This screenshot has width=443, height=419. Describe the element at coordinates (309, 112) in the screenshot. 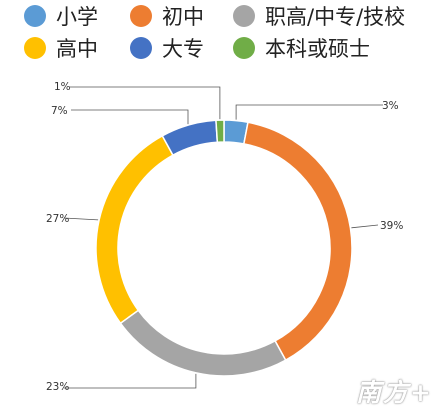

I see `leader-line-primary` at that location.